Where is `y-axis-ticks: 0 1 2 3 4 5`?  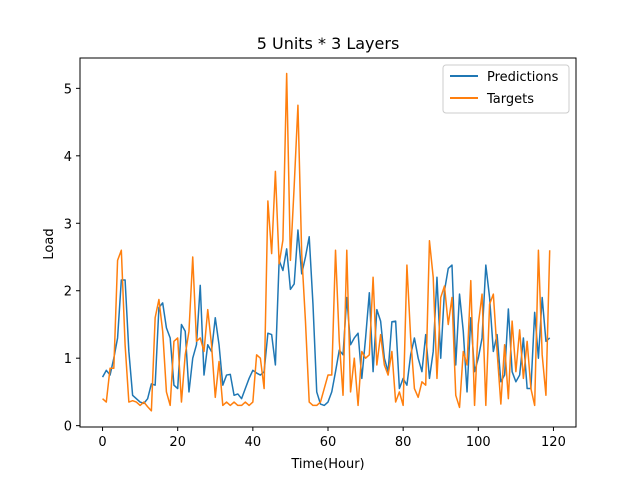 y-axis-ticks: 0 1 2 3 4 5 is located at coordinates (72, 258).